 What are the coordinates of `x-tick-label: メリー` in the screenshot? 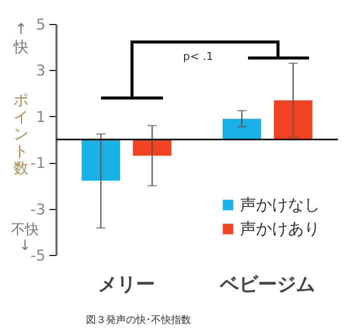 It's located at (126, 285).